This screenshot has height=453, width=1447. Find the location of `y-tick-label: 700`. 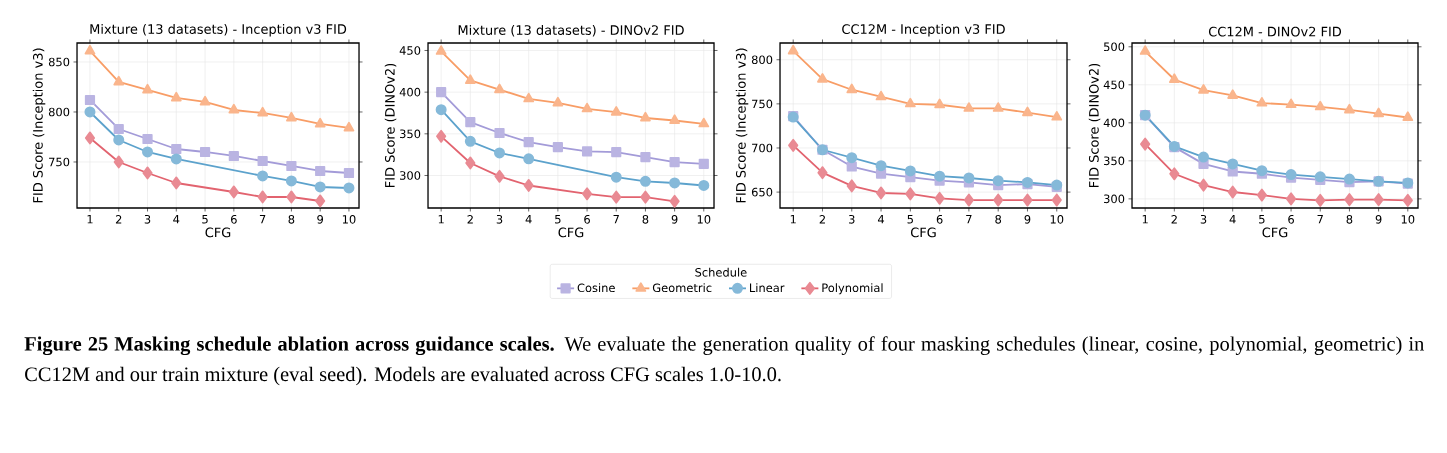

y-tick-label: 700 is located at coordinates (762, 148).